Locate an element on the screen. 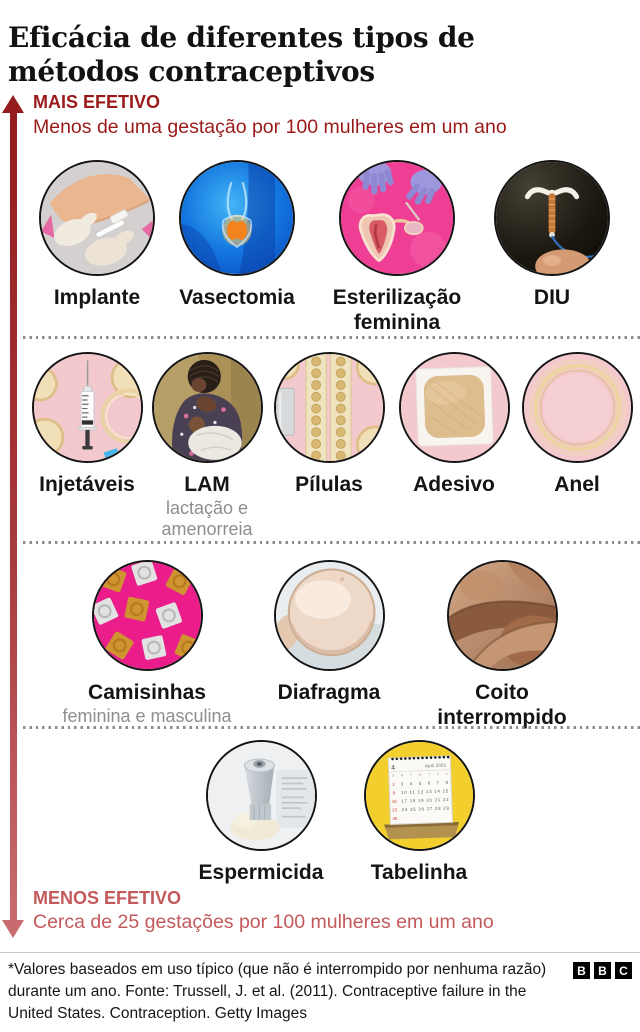 The height and width of the screenshot is (1032, 640). method-label: Coito interrompido is located at coordinates (502, 705).